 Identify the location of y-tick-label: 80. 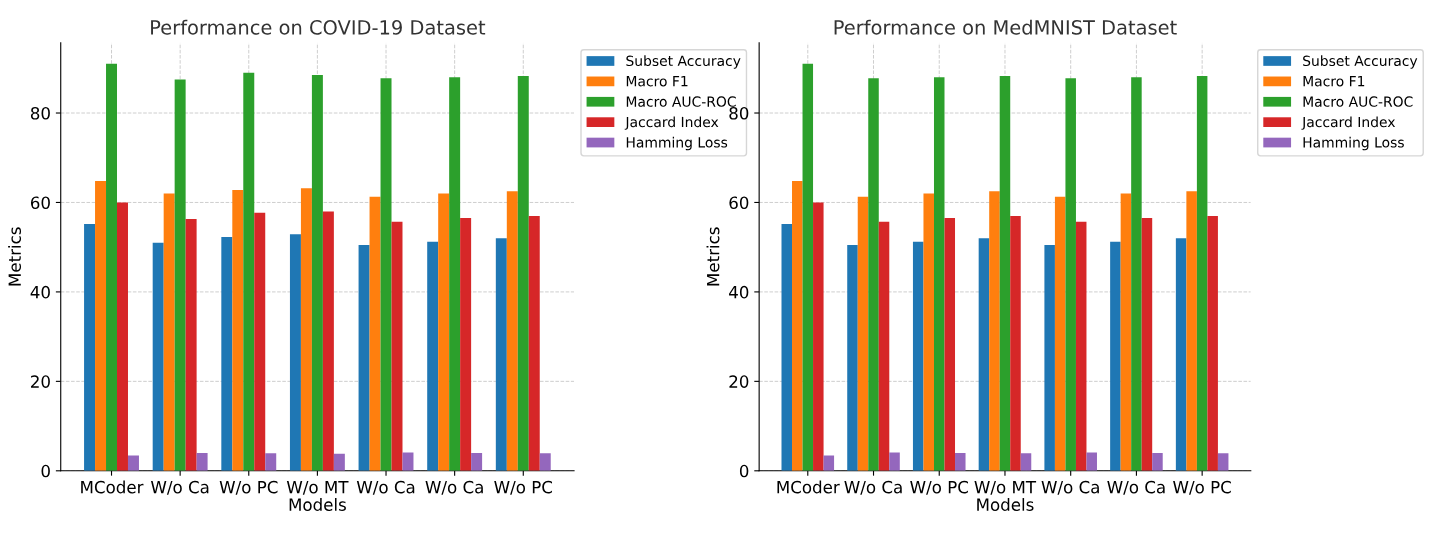
(739, 113).